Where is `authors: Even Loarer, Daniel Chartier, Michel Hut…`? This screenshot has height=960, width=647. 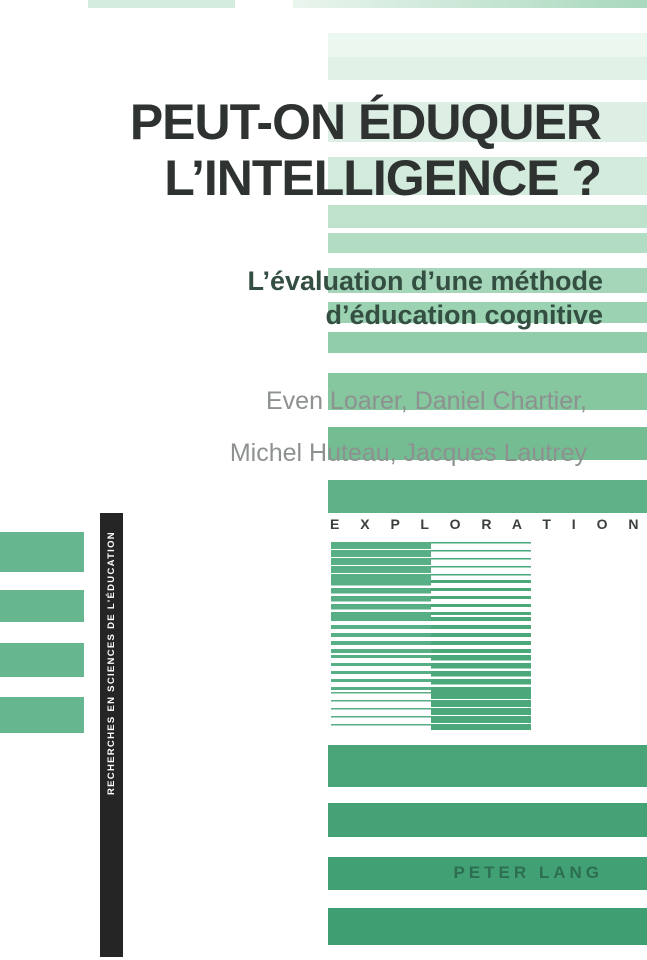 authors: Even Loarer, Daniel Chartier, Michel Hut… is located at coordinates (408, 427).